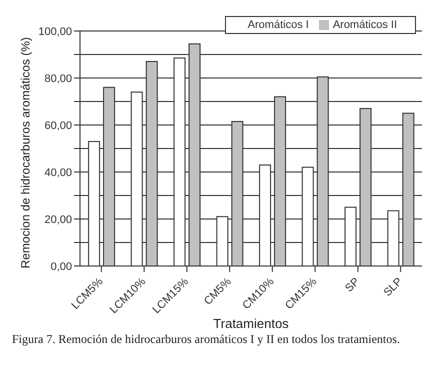  I want to click on y-tick-label: 40,00, so click(58, 172).